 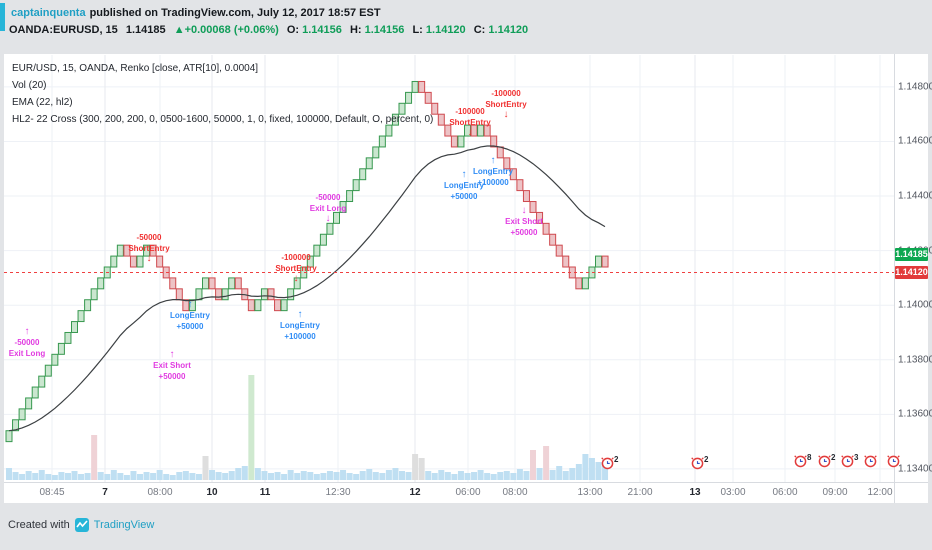 I want to click on high-label: H:, so click(x=355, y=30).